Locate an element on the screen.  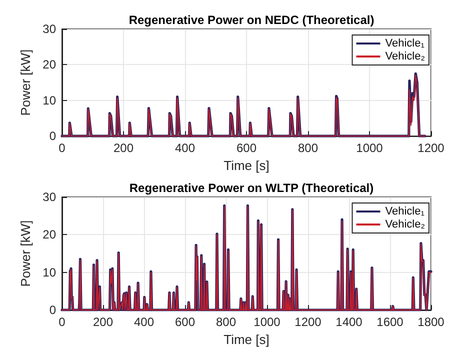
chart-title: Regenerative Power on NEDC (Theoretical) is located at coordinates (251, 20).